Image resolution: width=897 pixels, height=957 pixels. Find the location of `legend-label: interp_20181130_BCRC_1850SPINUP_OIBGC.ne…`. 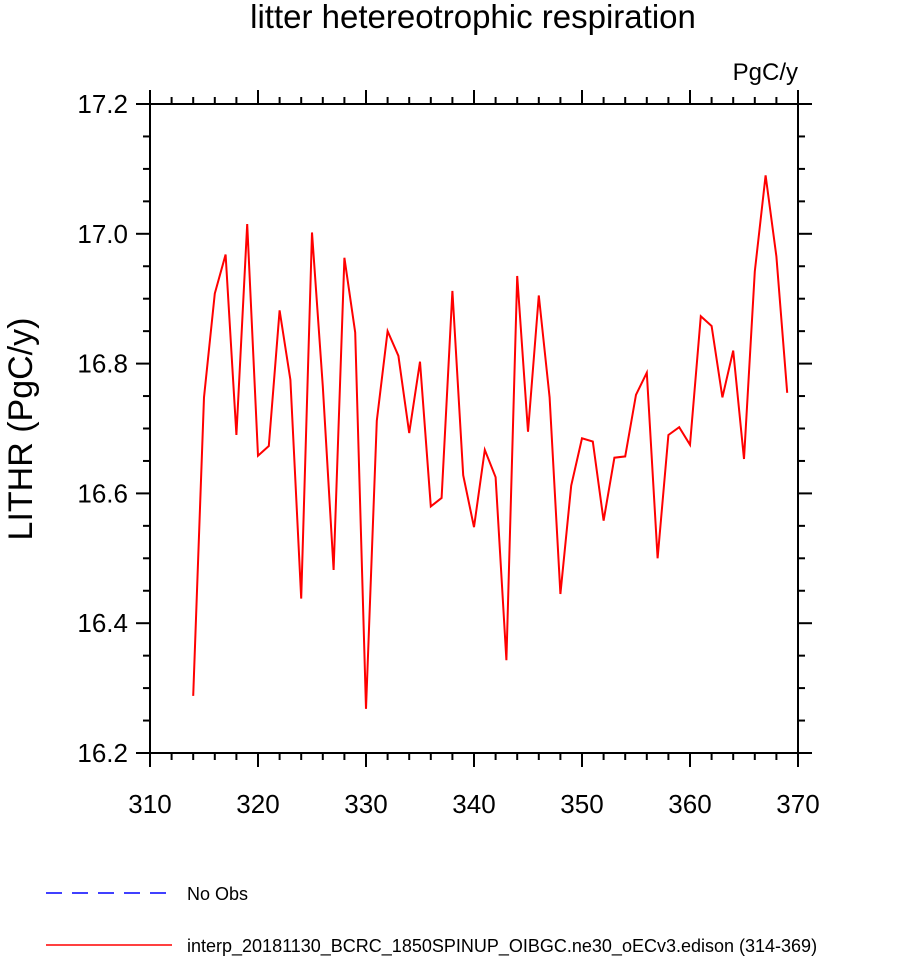

legend-label: interp_20181130_BCRC_1850SPINUP_OIBGC.ne… is located at coordinates (502, 946).